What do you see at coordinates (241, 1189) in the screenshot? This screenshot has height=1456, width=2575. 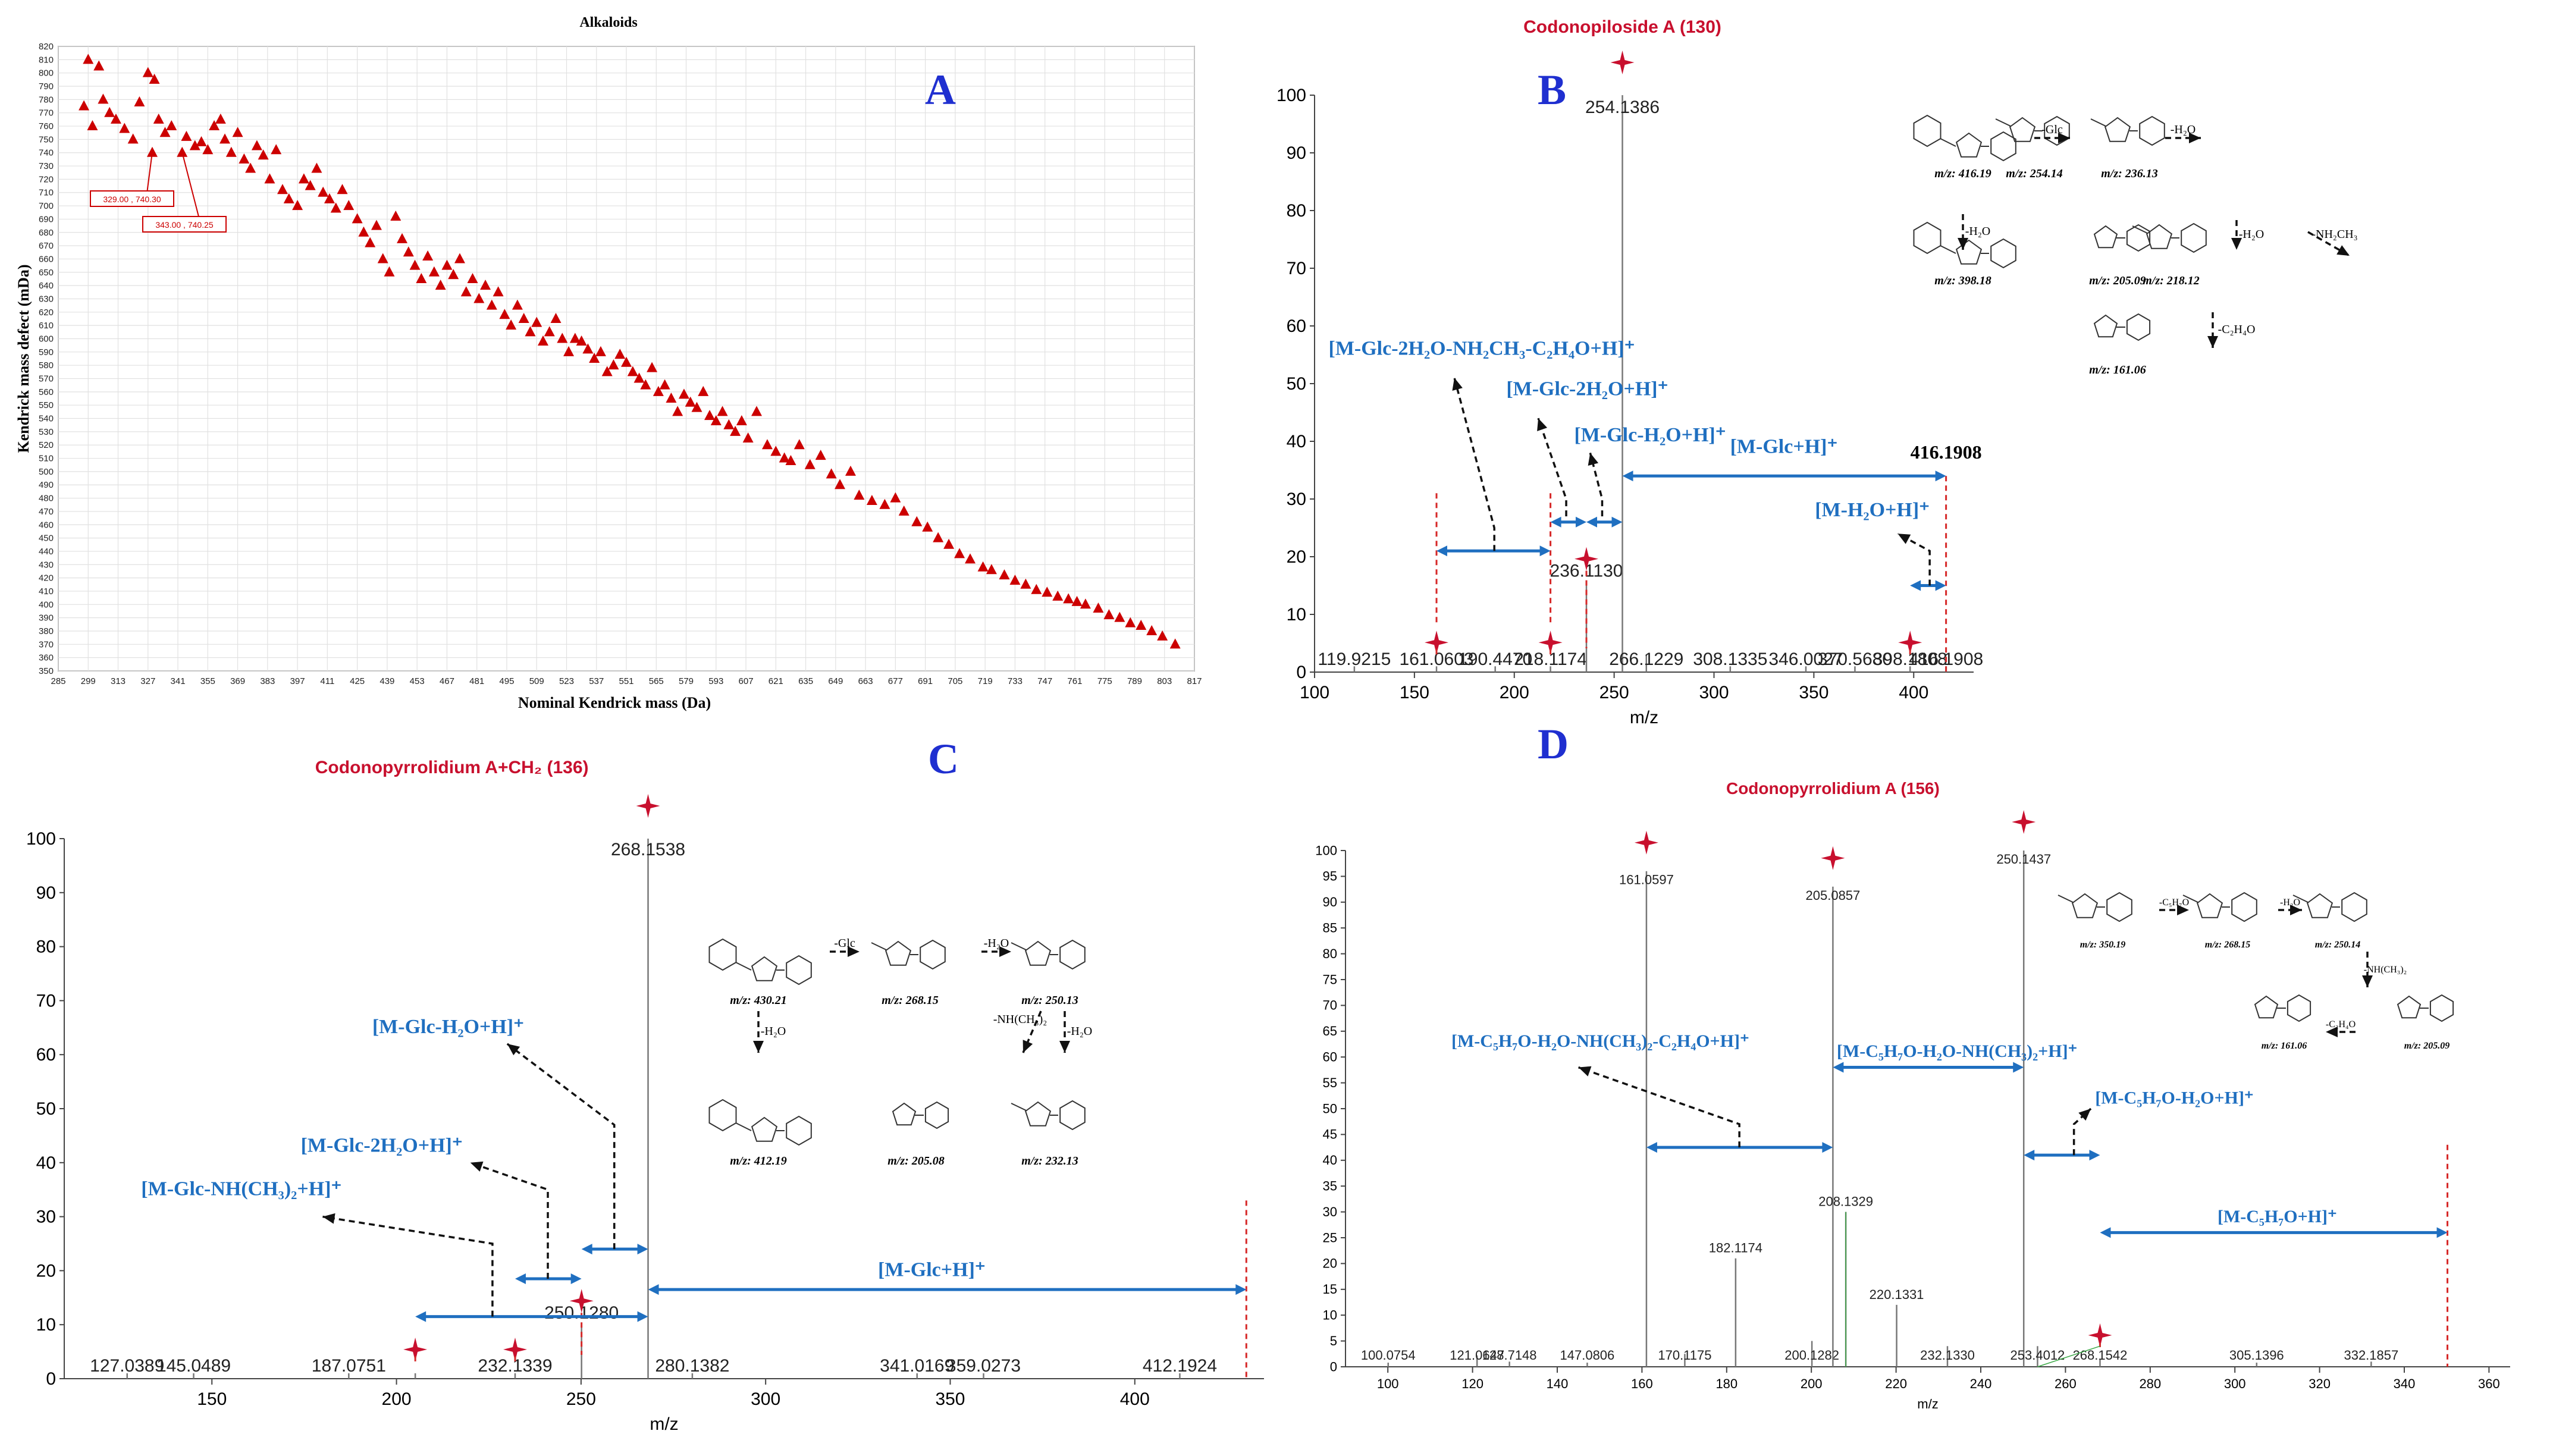 I see `c-annotation: [M-Glc-NH(CH₃)₂+H]⁺` at bounding box center [241, 1189].